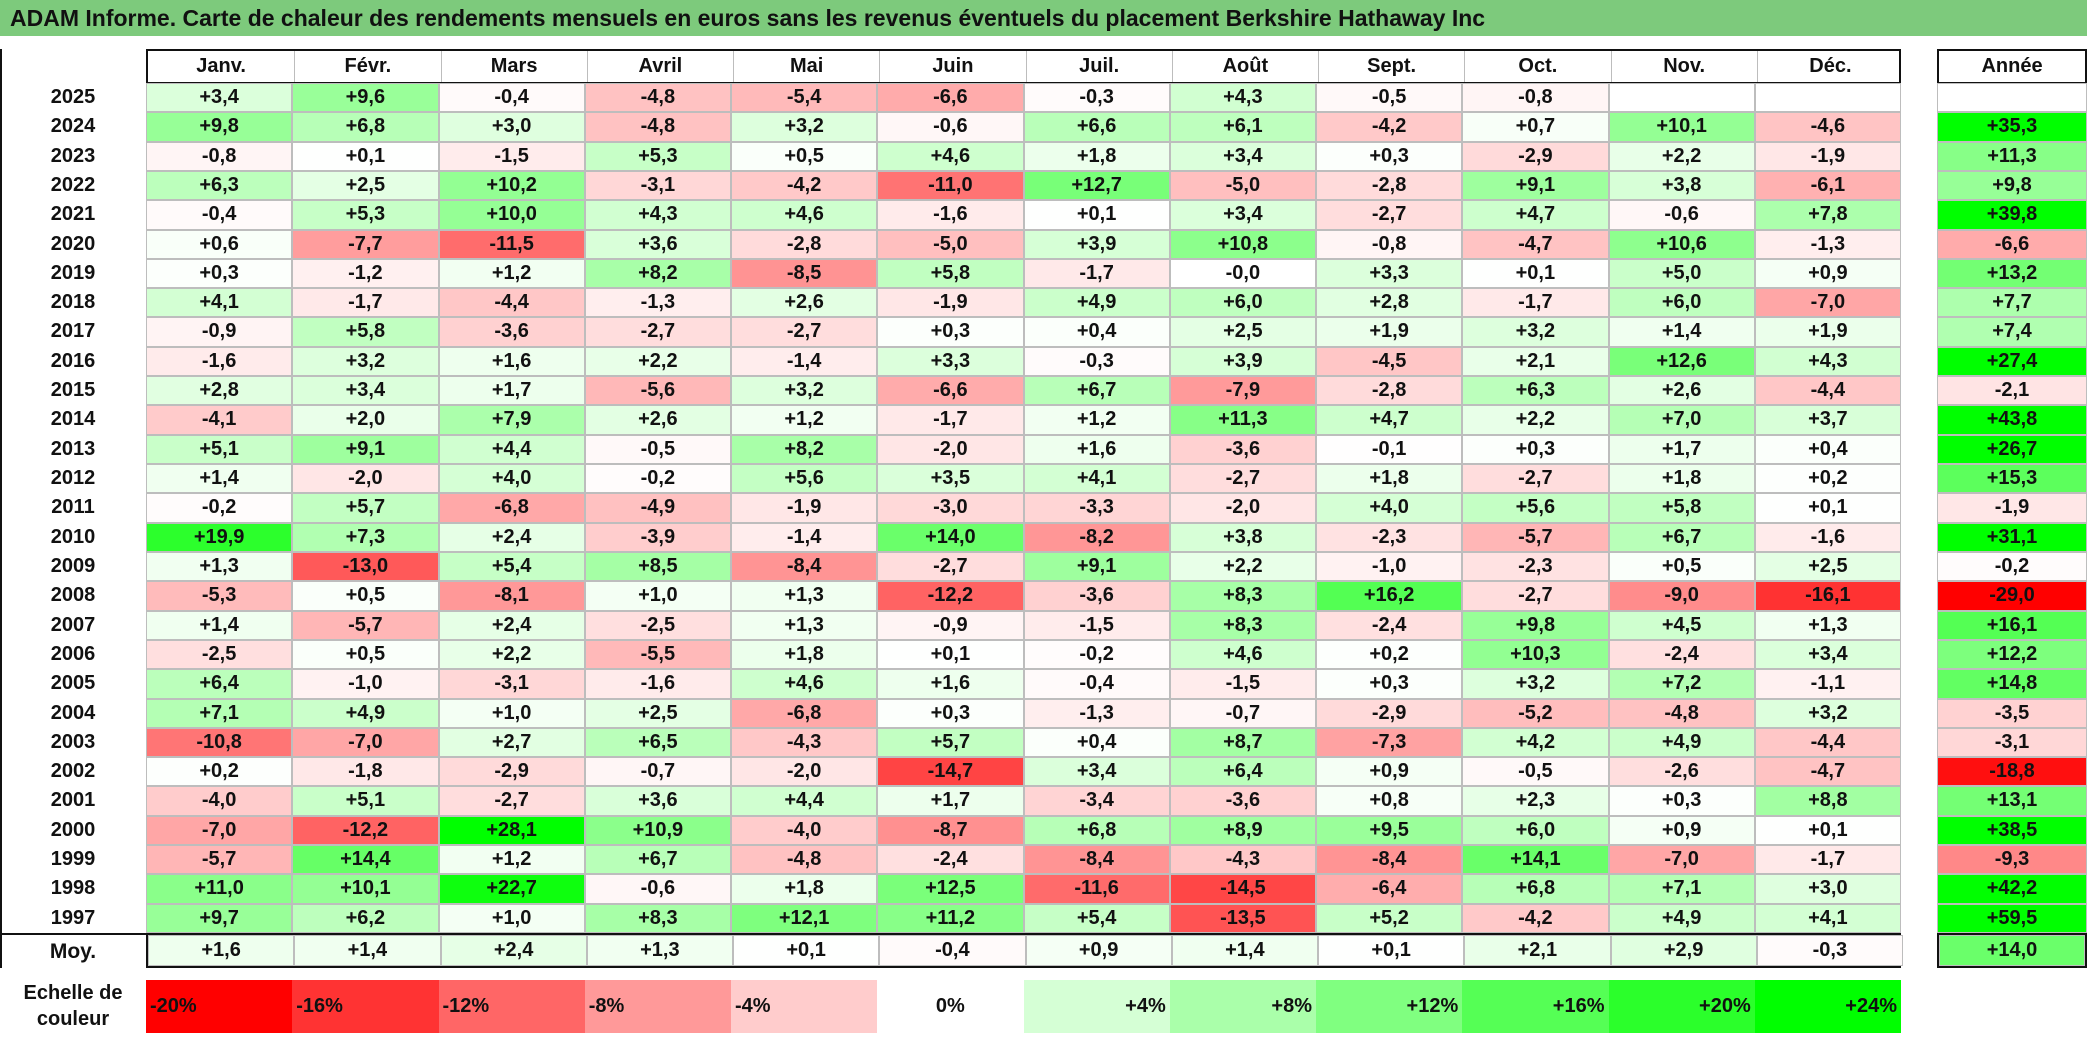 This screenshot has height=1037, width=2087. What do you see at coordinates (2012, 889) in the screenshot?
I see `annual-cell: +42,2` at bounding box center [2012, 889].